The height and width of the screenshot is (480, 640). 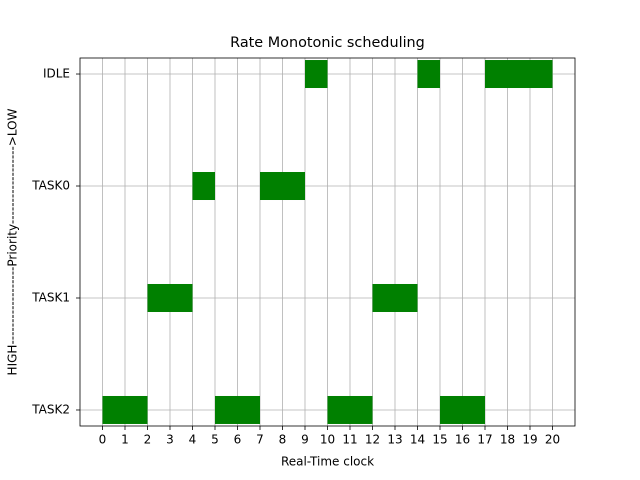 What do you see at coordinates (439, 440) in the screenshot?
I see `x-tick-label: 15` at bounding box center [439, 440].